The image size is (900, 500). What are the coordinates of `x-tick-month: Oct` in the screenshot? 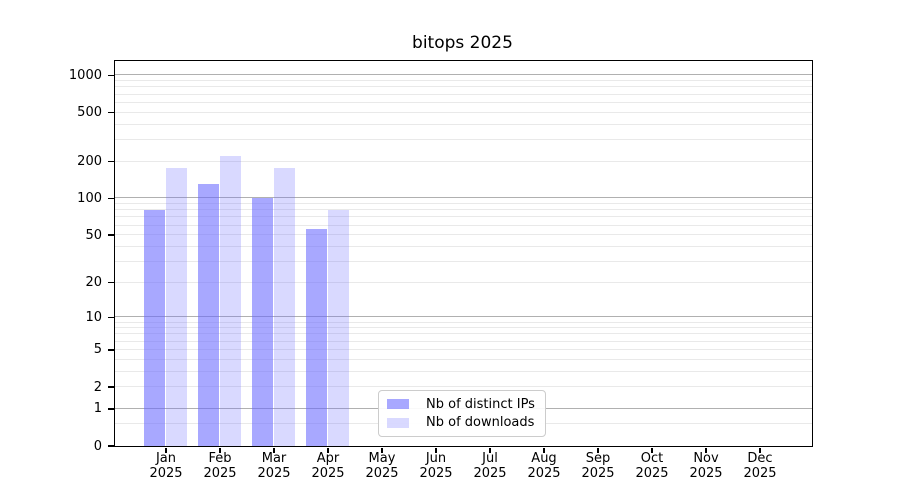 It's located at (652, 458).